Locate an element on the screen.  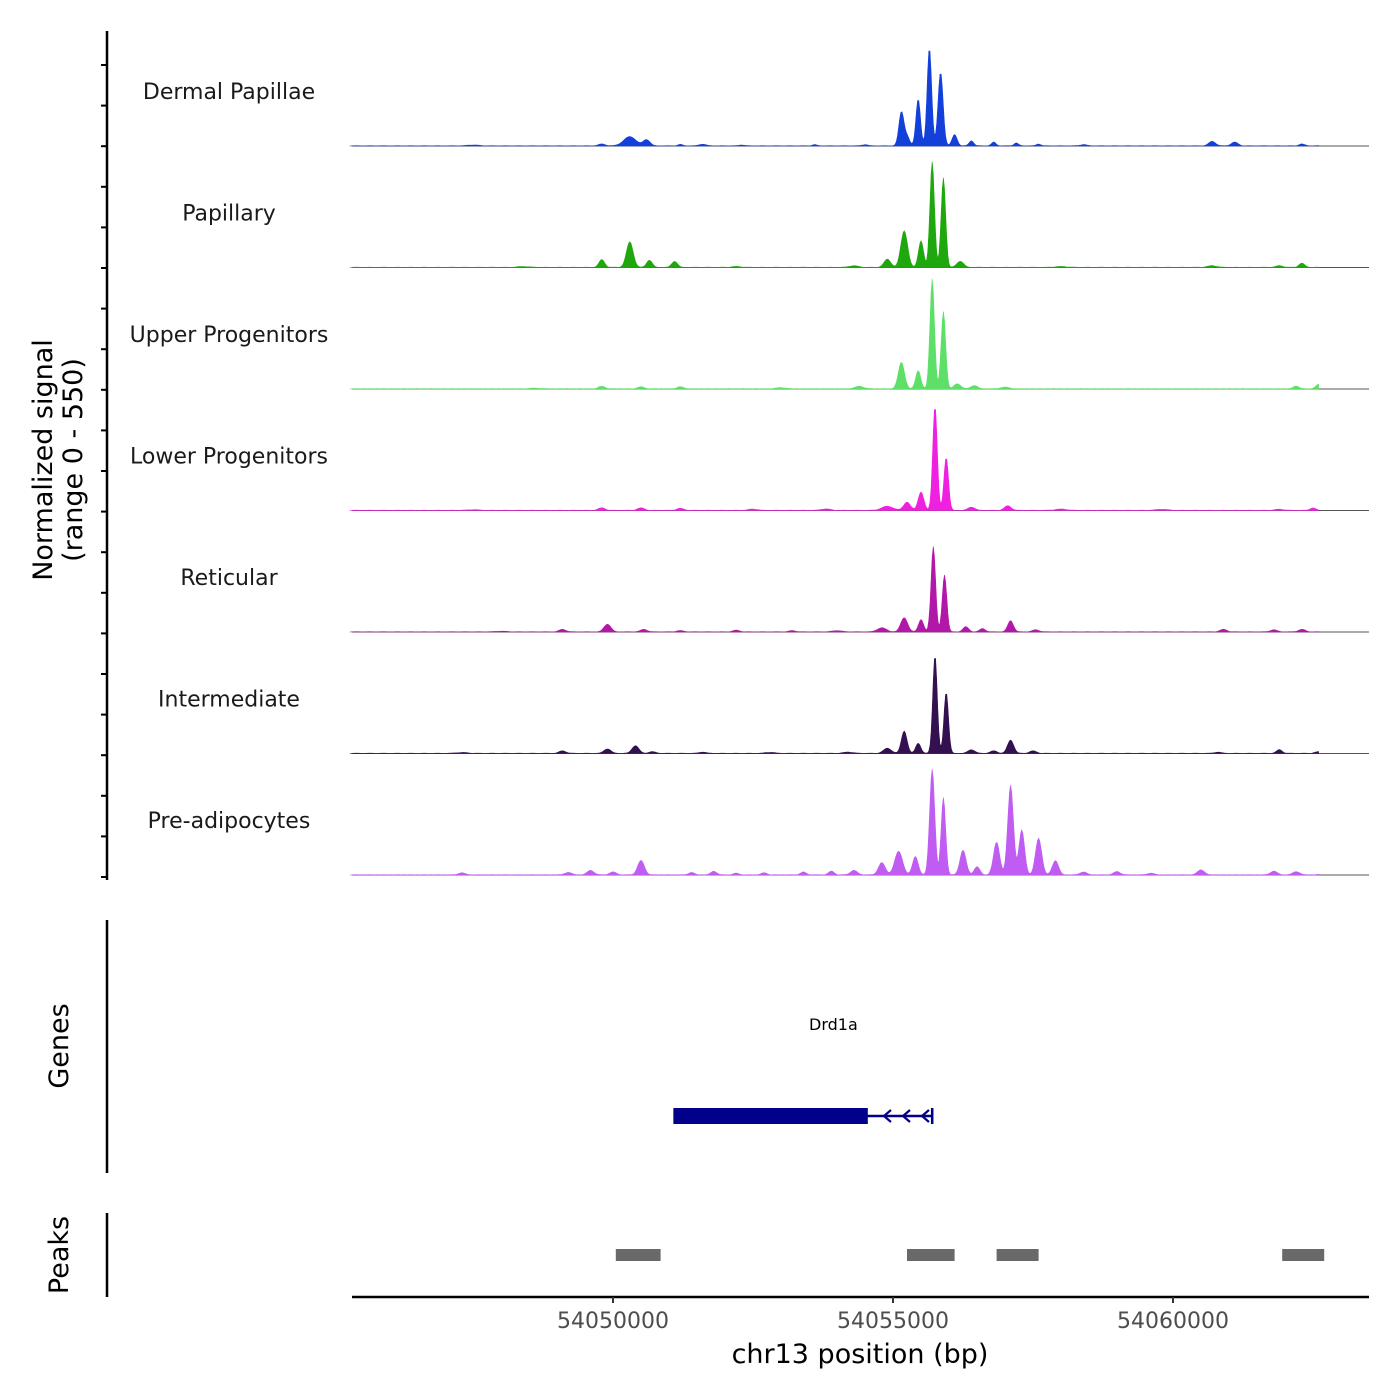
track-dermal-papillae: Dermal Papillae is located at coordinates (756, 98).